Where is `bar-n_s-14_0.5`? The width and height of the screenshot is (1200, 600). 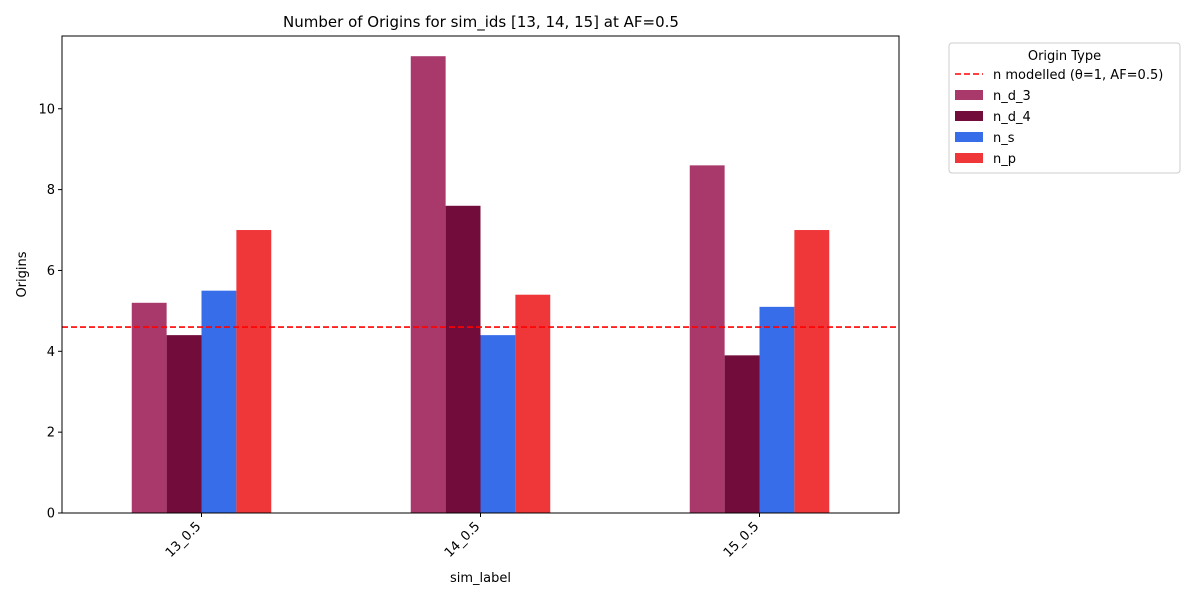
bar-n_s-14_0.5 is located at coordinates (498, 424).